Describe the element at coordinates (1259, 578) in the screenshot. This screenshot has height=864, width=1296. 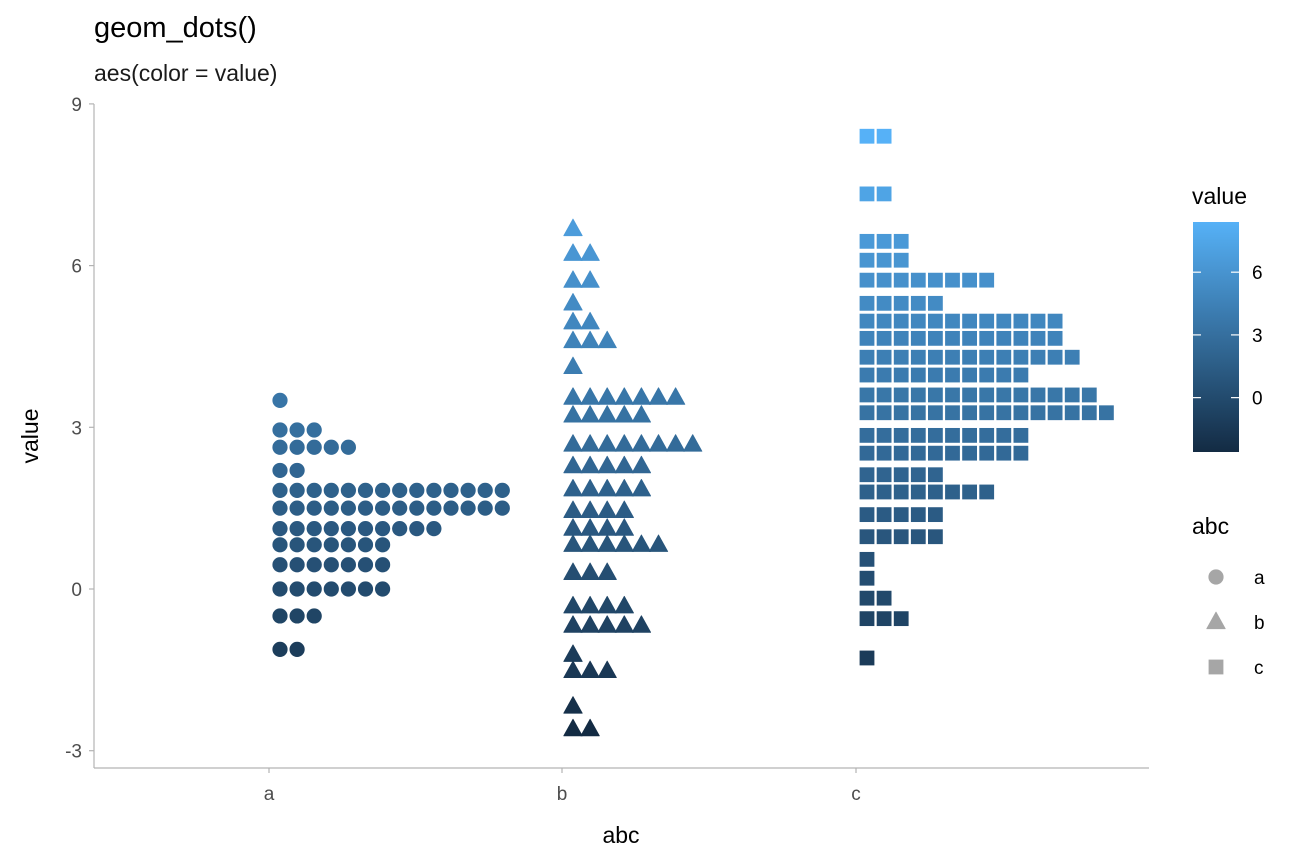
I see `legend-label-a: a` at that location.